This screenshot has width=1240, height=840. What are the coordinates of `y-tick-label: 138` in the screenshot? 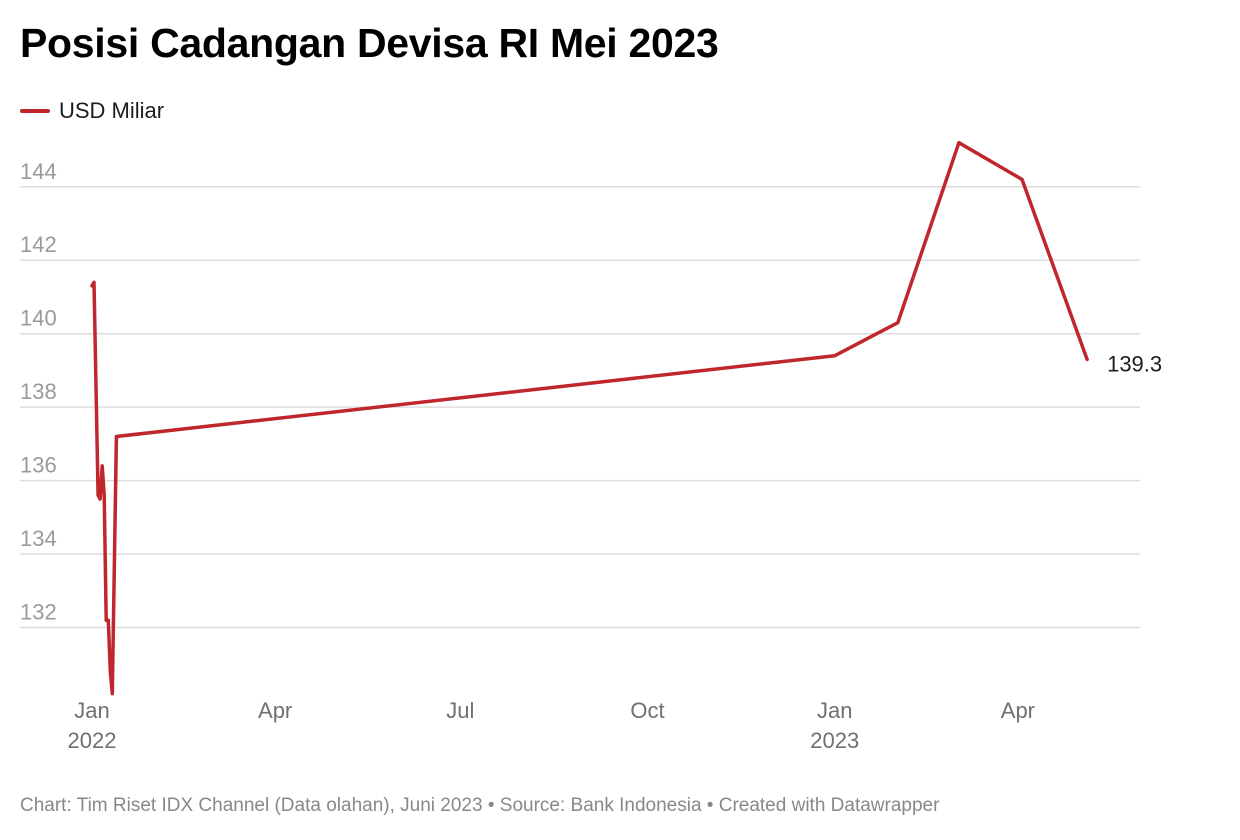 It's located at (38, 391).